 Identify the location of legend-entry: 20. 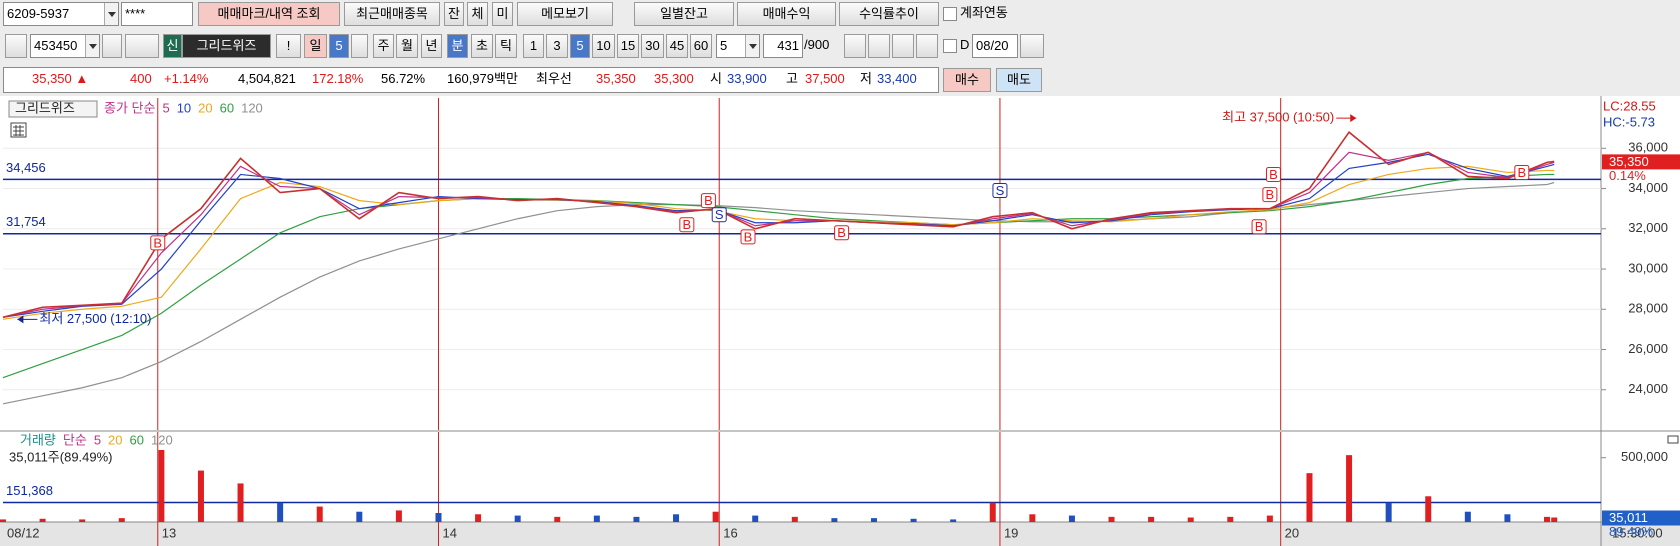
(205, 107).